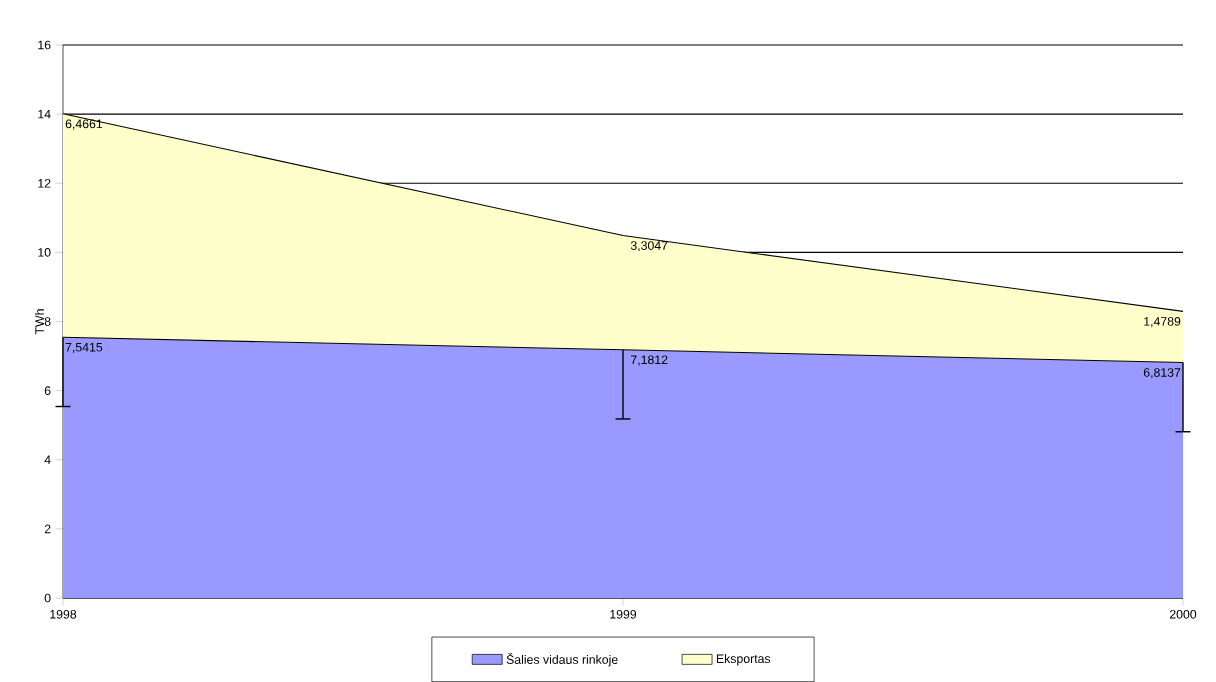 The width and height of the screenshot is (1216, 682). I want to click on legend-label: Šalies vidaus rinkoje, so click(562, 660).